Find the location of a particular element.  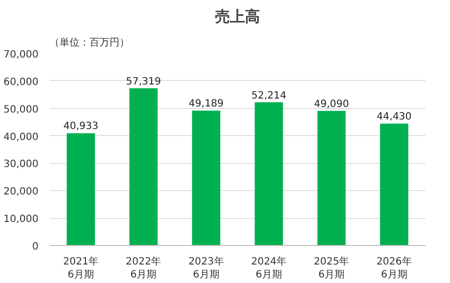

x-tick-label: 2021年 6月期 is located at coordinates (81, 268).